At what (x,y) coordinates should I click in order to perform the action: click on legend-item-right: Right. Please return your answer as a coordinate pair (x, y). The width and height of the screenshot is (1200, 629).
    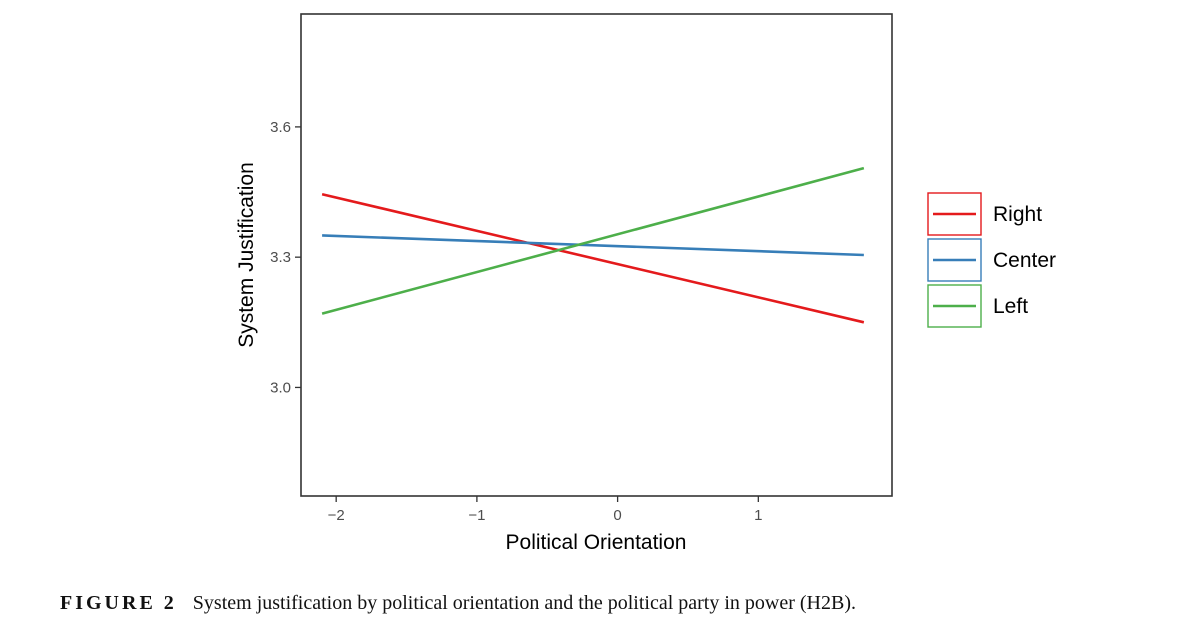
    Looking at the image, I should click on (984, 214).